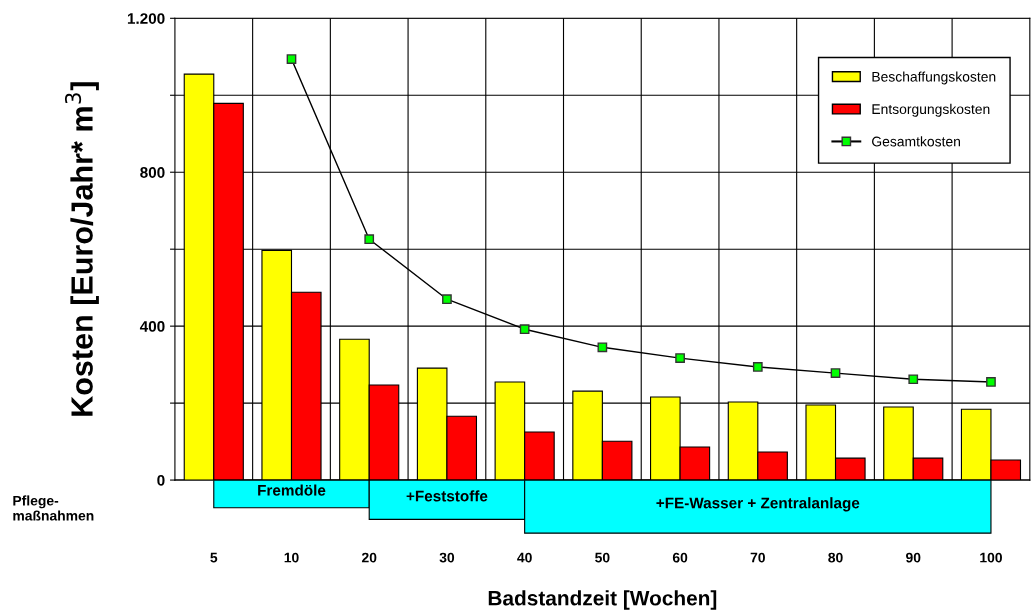  I want to click on x-tick-label: 30, so click(447, 557).